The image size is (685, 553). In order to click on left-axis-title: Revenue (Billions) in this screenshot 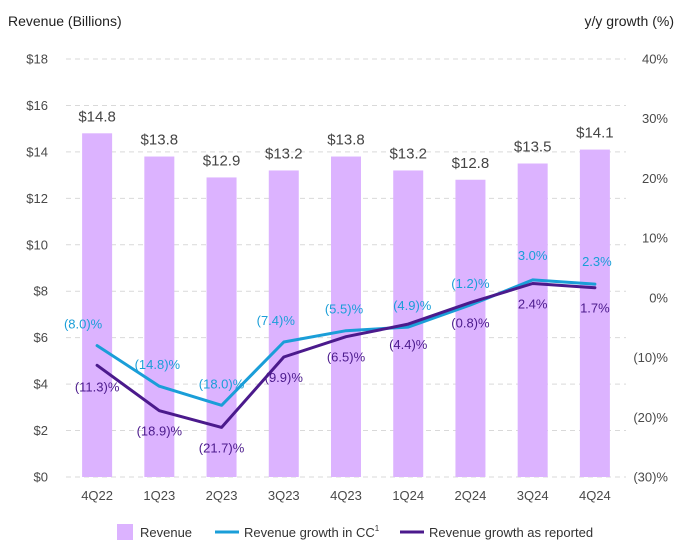, I will do `click(65, 21)`.